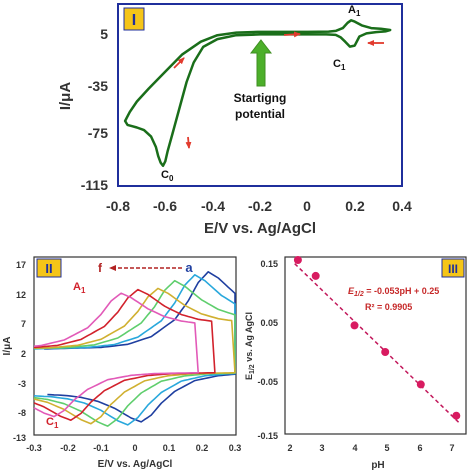  Describe the element at coordinates (213, 206) in the screenshot. I see `panel-1-xtick-label: -0.4` at that location.